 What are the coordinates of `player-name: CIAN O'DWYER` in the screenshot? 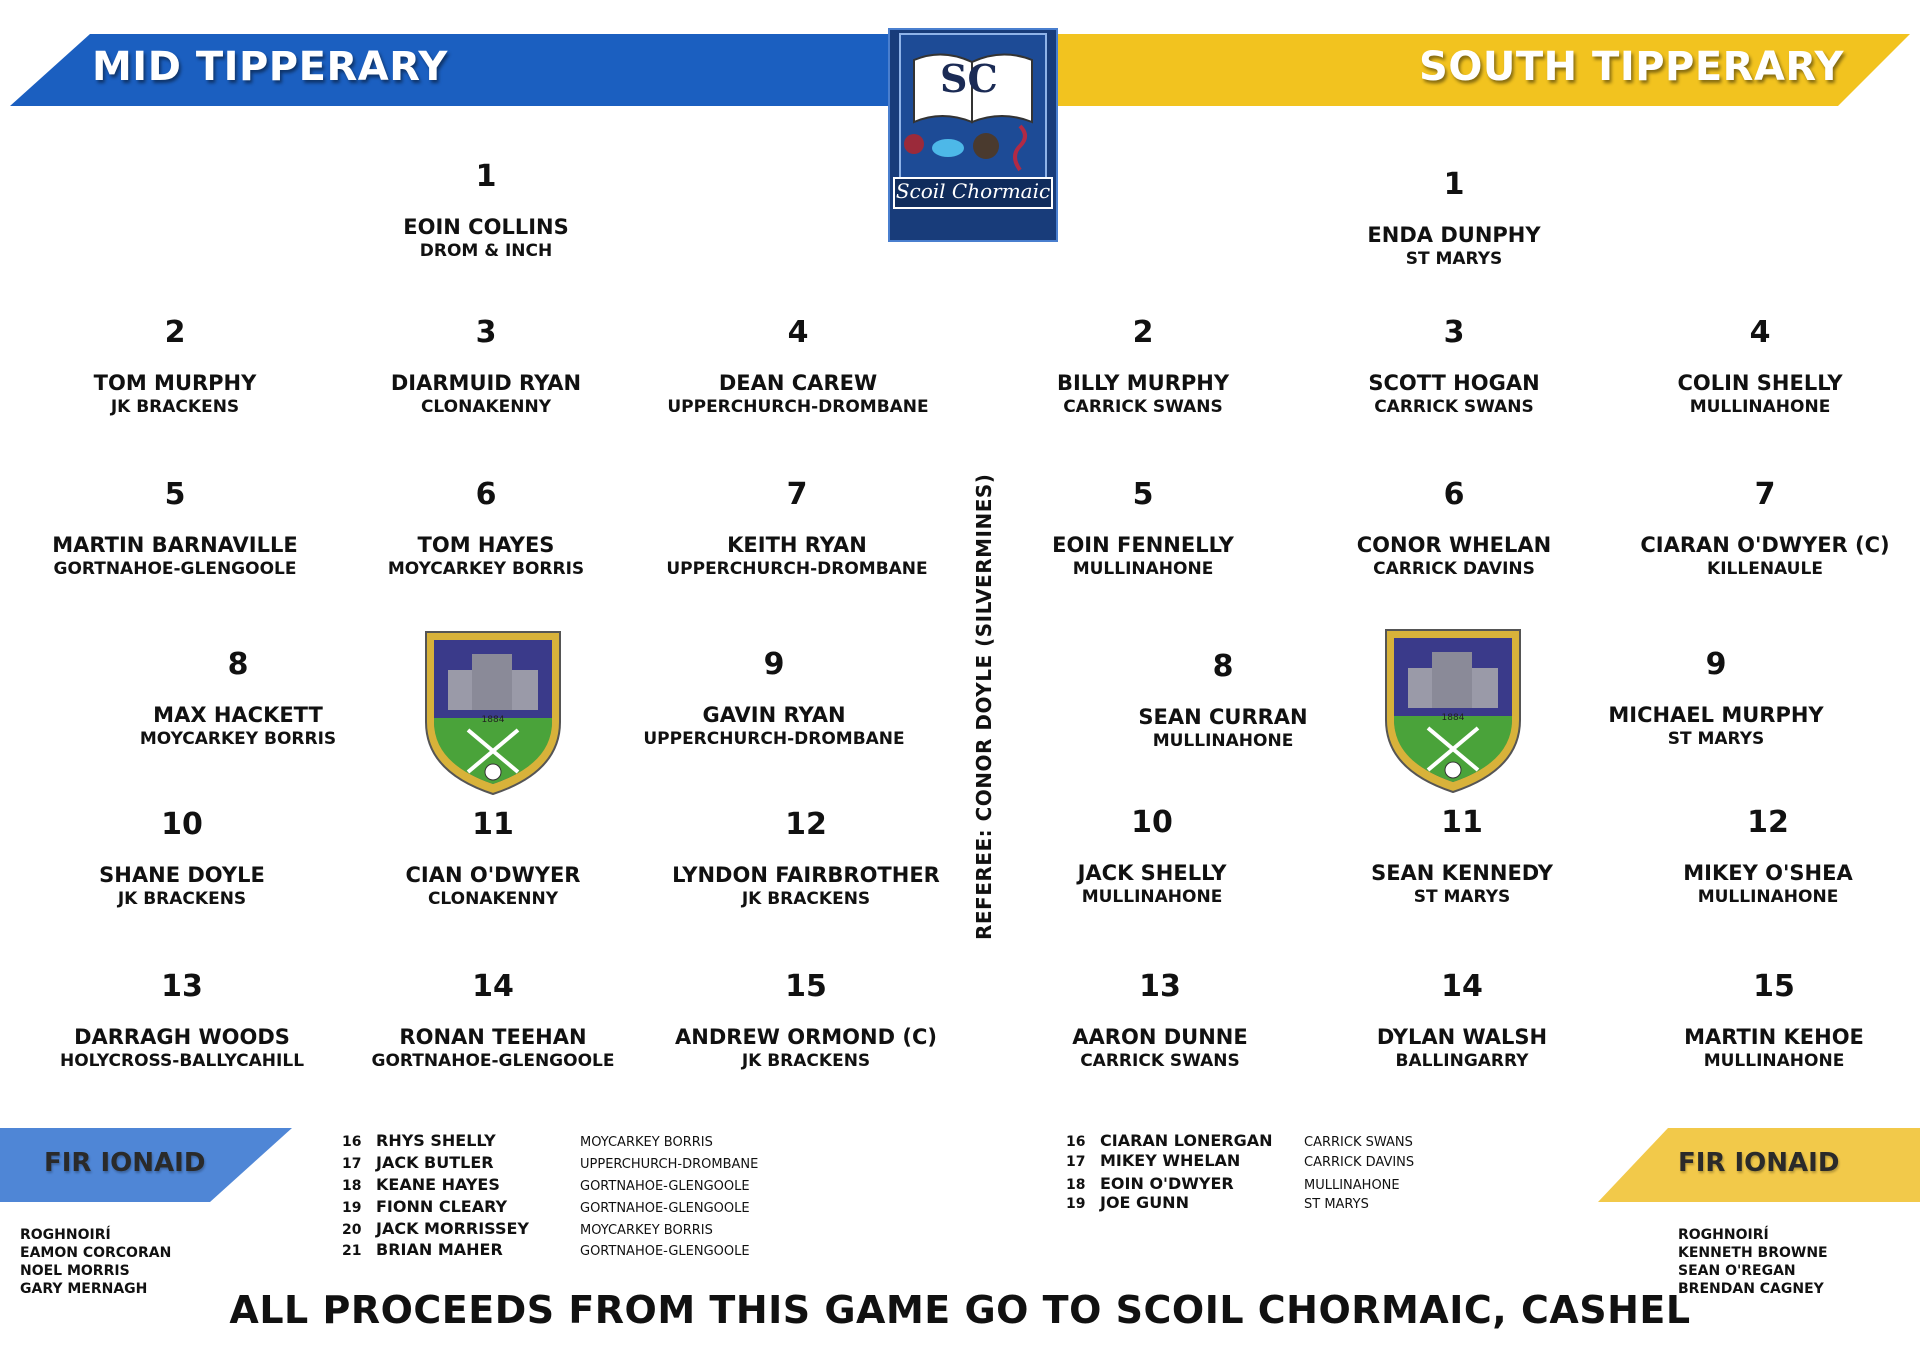 It's located at (493, 875).